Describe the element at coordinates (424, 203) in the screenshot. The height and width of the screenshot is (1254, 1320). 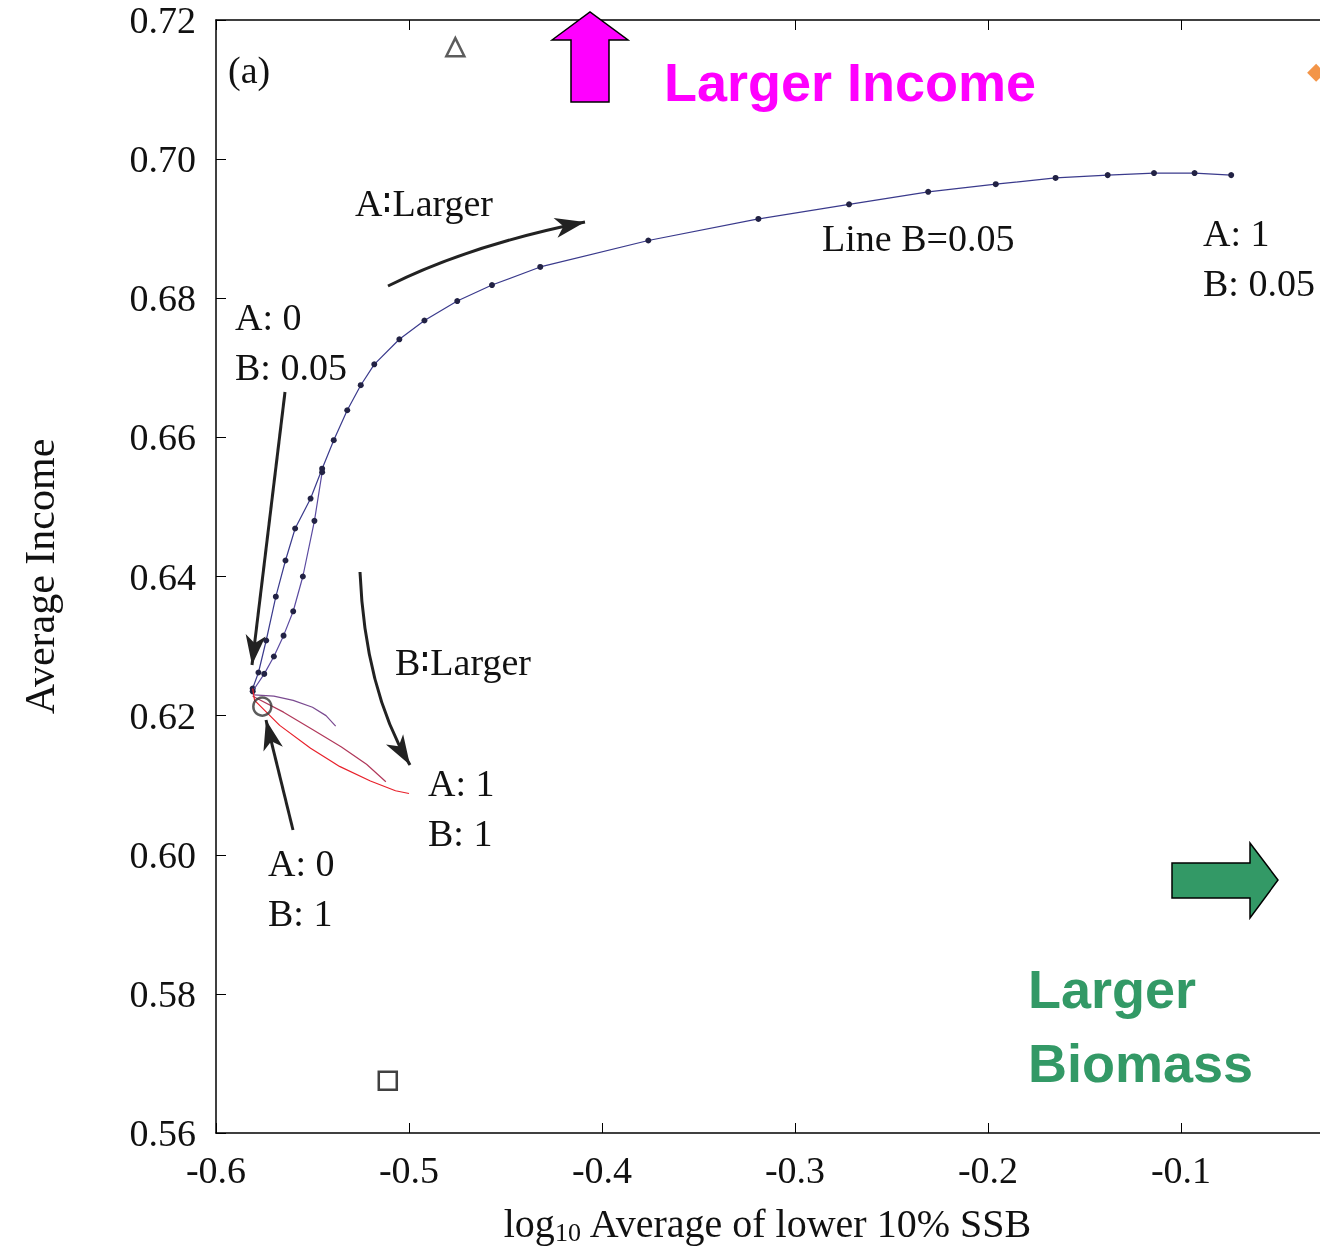
I see `annotation: A∶Larger` at that location.